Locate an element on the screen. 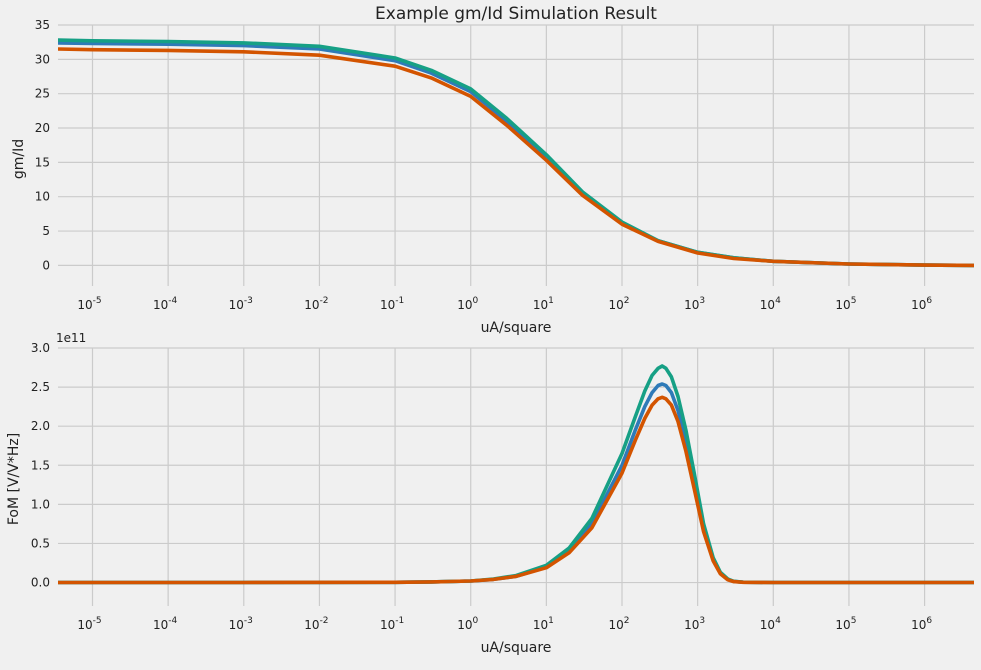 Image resolution: width=981 pixels, height=670 pixels. y-tick-label: 0.5 is located at coordinates (40, 543).